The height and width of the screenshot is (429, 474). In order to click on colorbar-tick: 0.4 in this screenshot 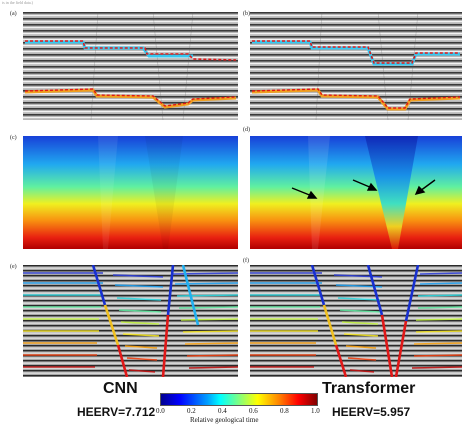, I will do `click(222, 411)`.